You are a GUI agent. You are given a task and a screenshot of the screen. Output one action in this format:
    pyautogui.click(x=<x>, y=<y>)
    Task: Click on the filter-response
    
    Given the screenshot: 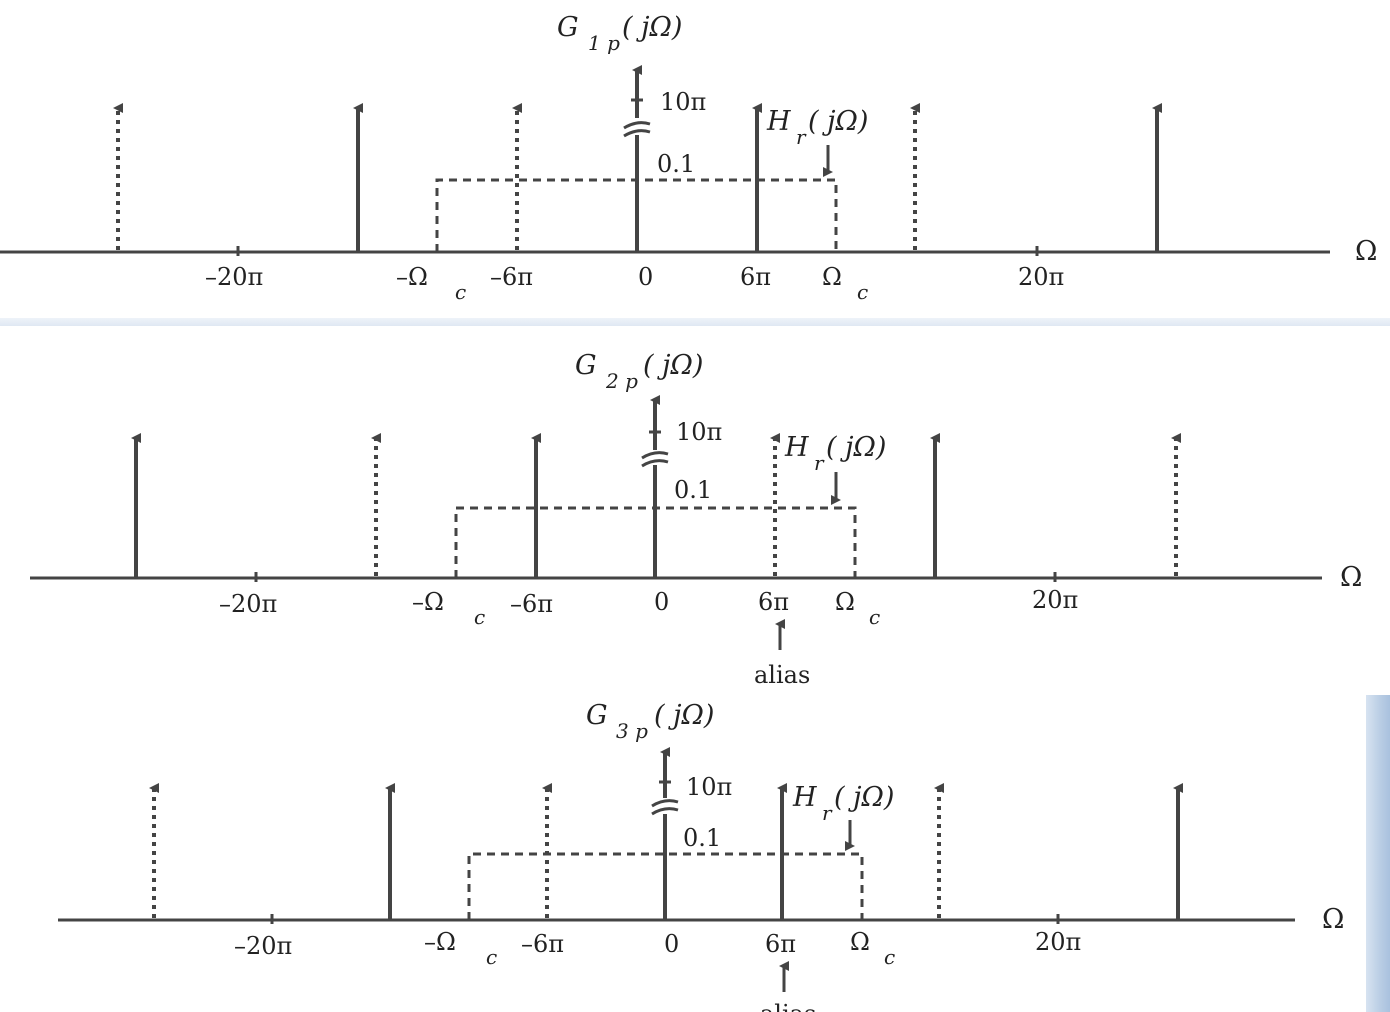 What is the action you would take?
    pyautogui.click(x=665, y=886)
    